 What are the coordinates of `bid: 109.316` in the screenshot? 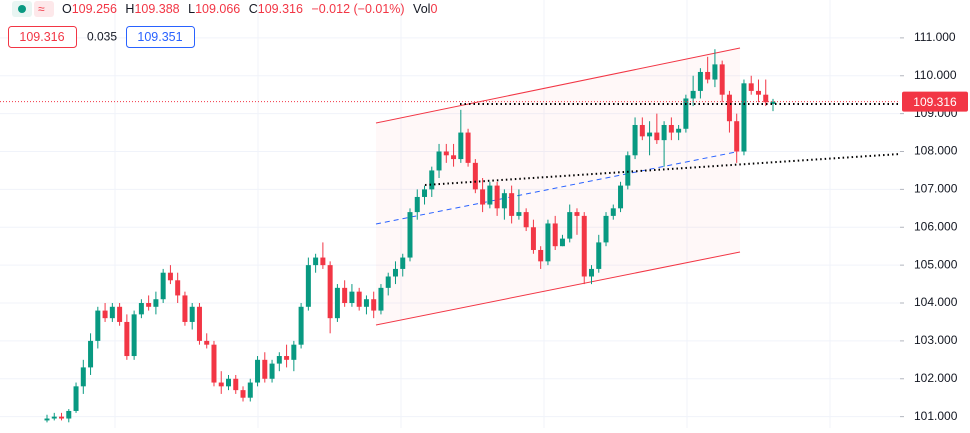 It's located at (41, 37).